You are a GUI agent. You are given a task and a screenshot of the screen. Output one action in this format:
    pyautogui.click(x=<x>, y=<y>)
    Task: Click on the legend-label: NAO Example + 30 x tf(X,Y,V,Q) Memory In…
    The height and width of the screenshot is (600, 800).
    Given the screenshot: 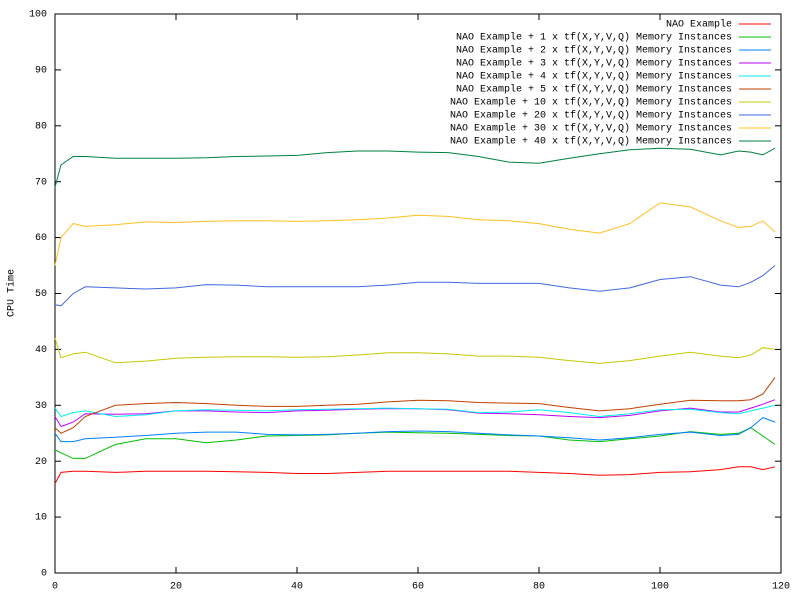 What is the action you would take?
    pyautogui.click(x=591, y=129)
    